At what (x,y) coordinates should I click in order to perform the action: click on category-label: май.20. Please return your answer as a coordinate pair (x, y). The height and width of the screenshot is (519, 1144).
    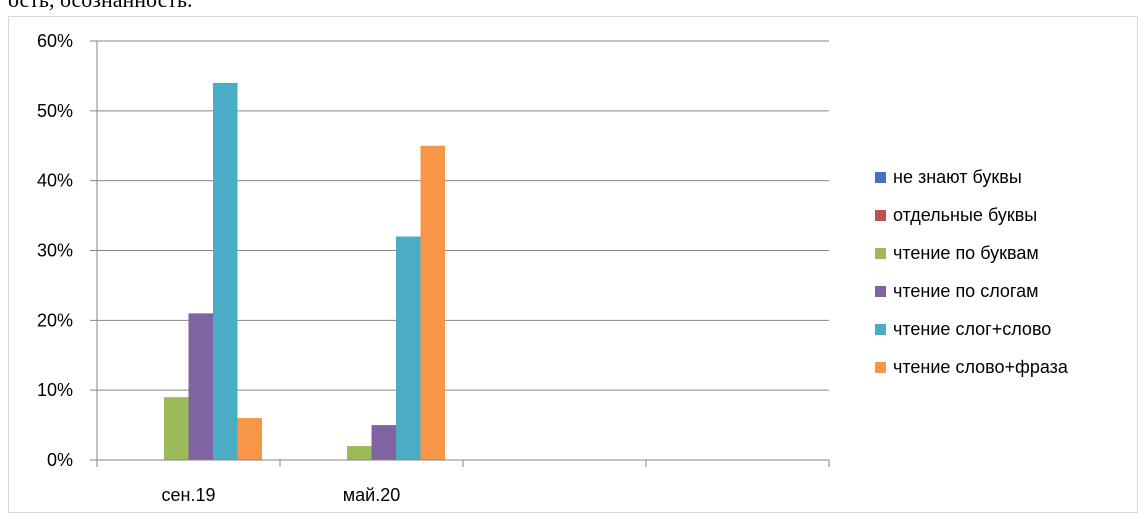
    Looking at the image, I should click on (371, 495).